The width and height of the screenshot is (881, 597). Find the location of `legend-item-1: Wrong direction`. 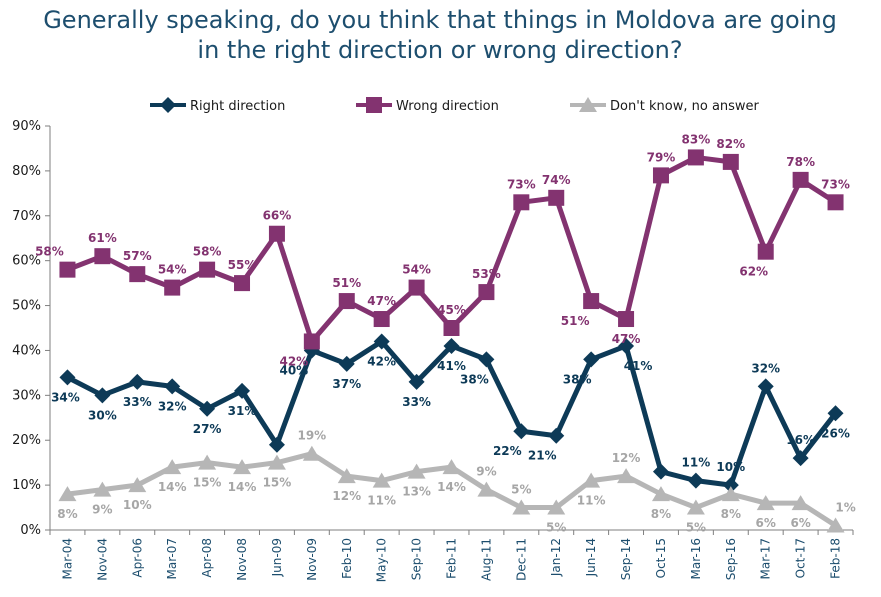

legend-item-1: Wrong direction is located at coordinates (427, 105).